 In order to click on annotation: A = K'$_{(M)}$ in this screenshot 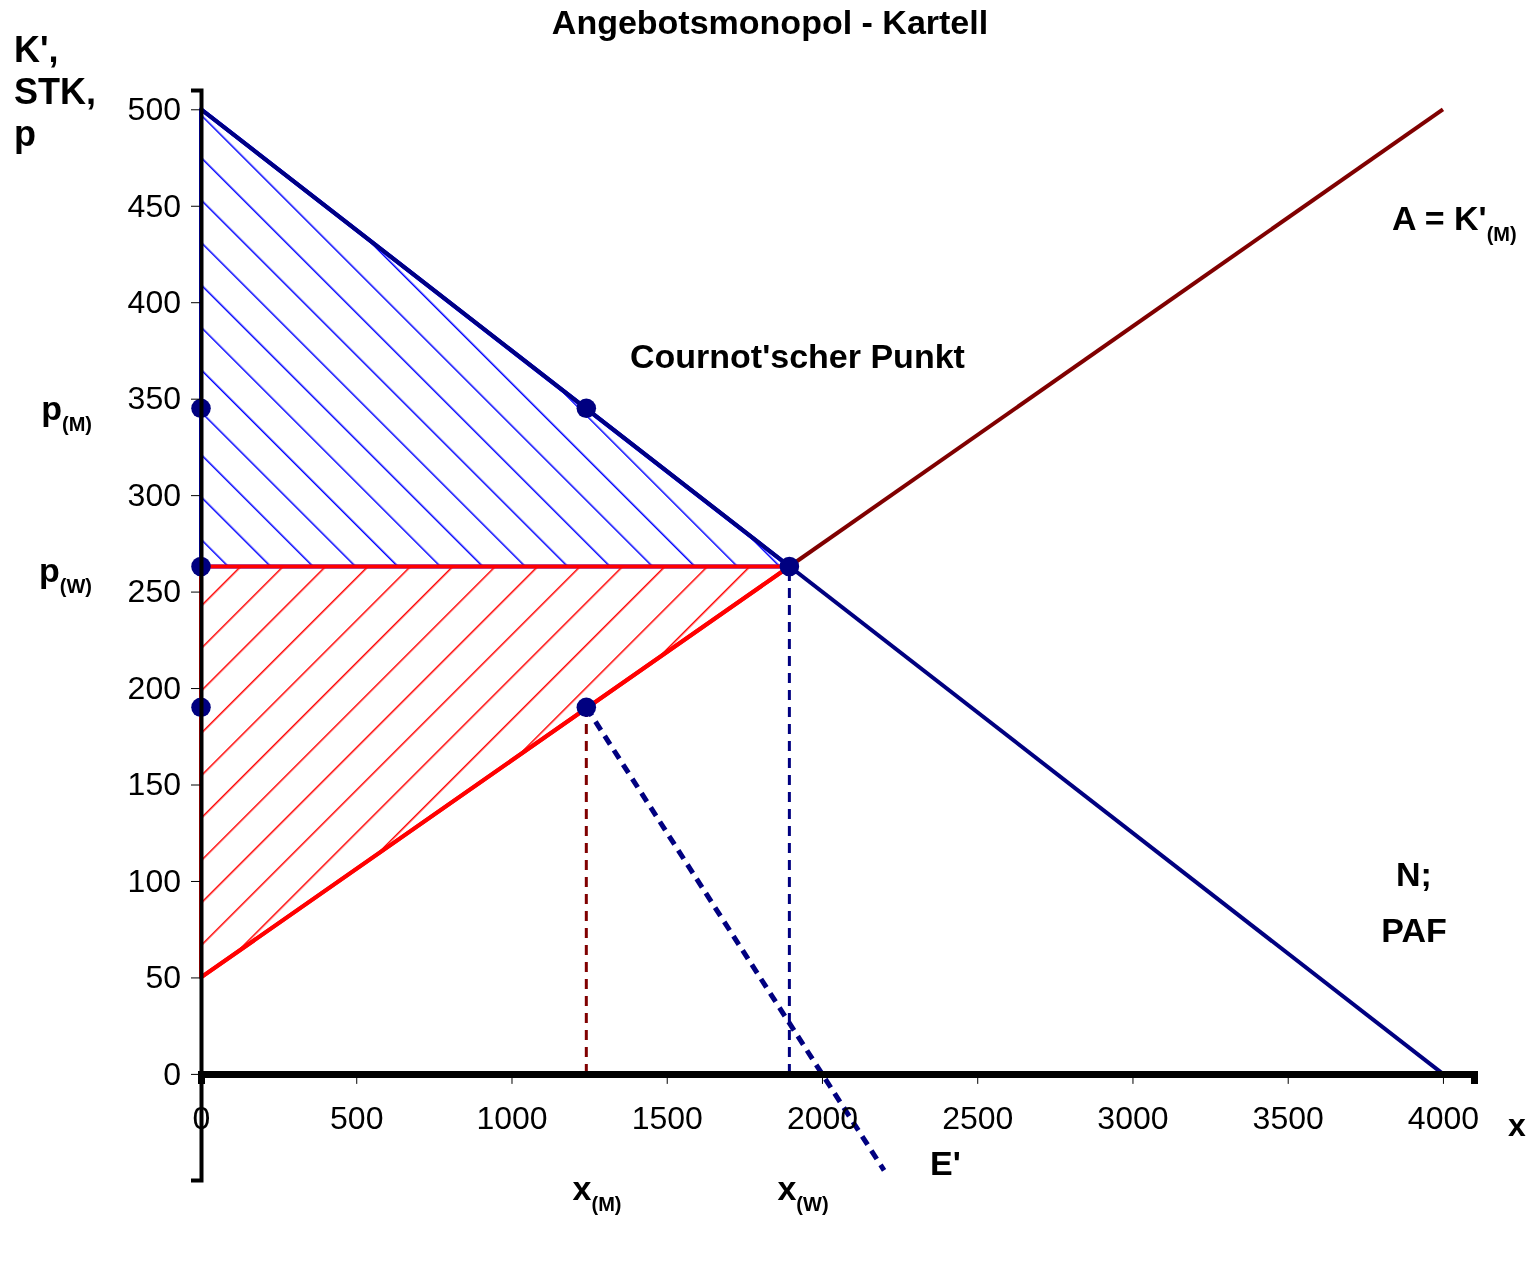, I will do `click(1454, 222)`.